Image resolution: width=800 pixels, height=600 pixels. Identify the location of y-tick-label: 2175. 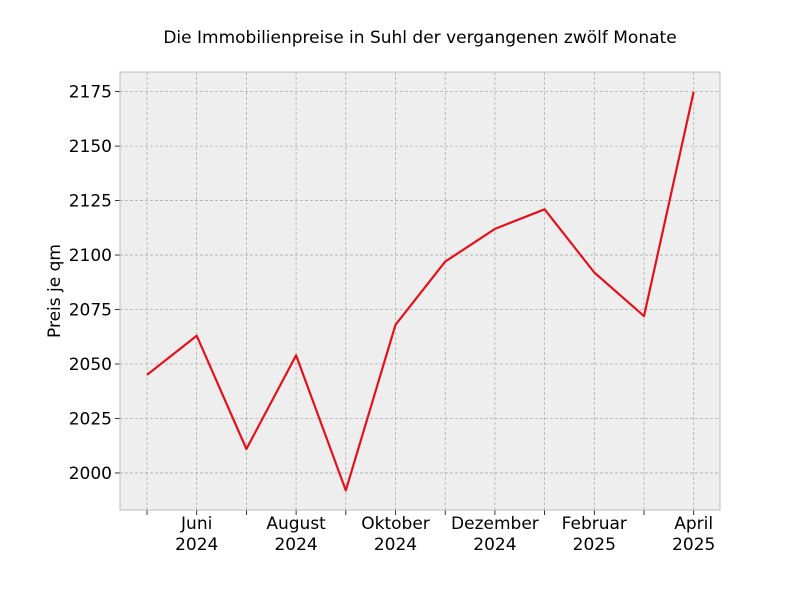
(90, 93).